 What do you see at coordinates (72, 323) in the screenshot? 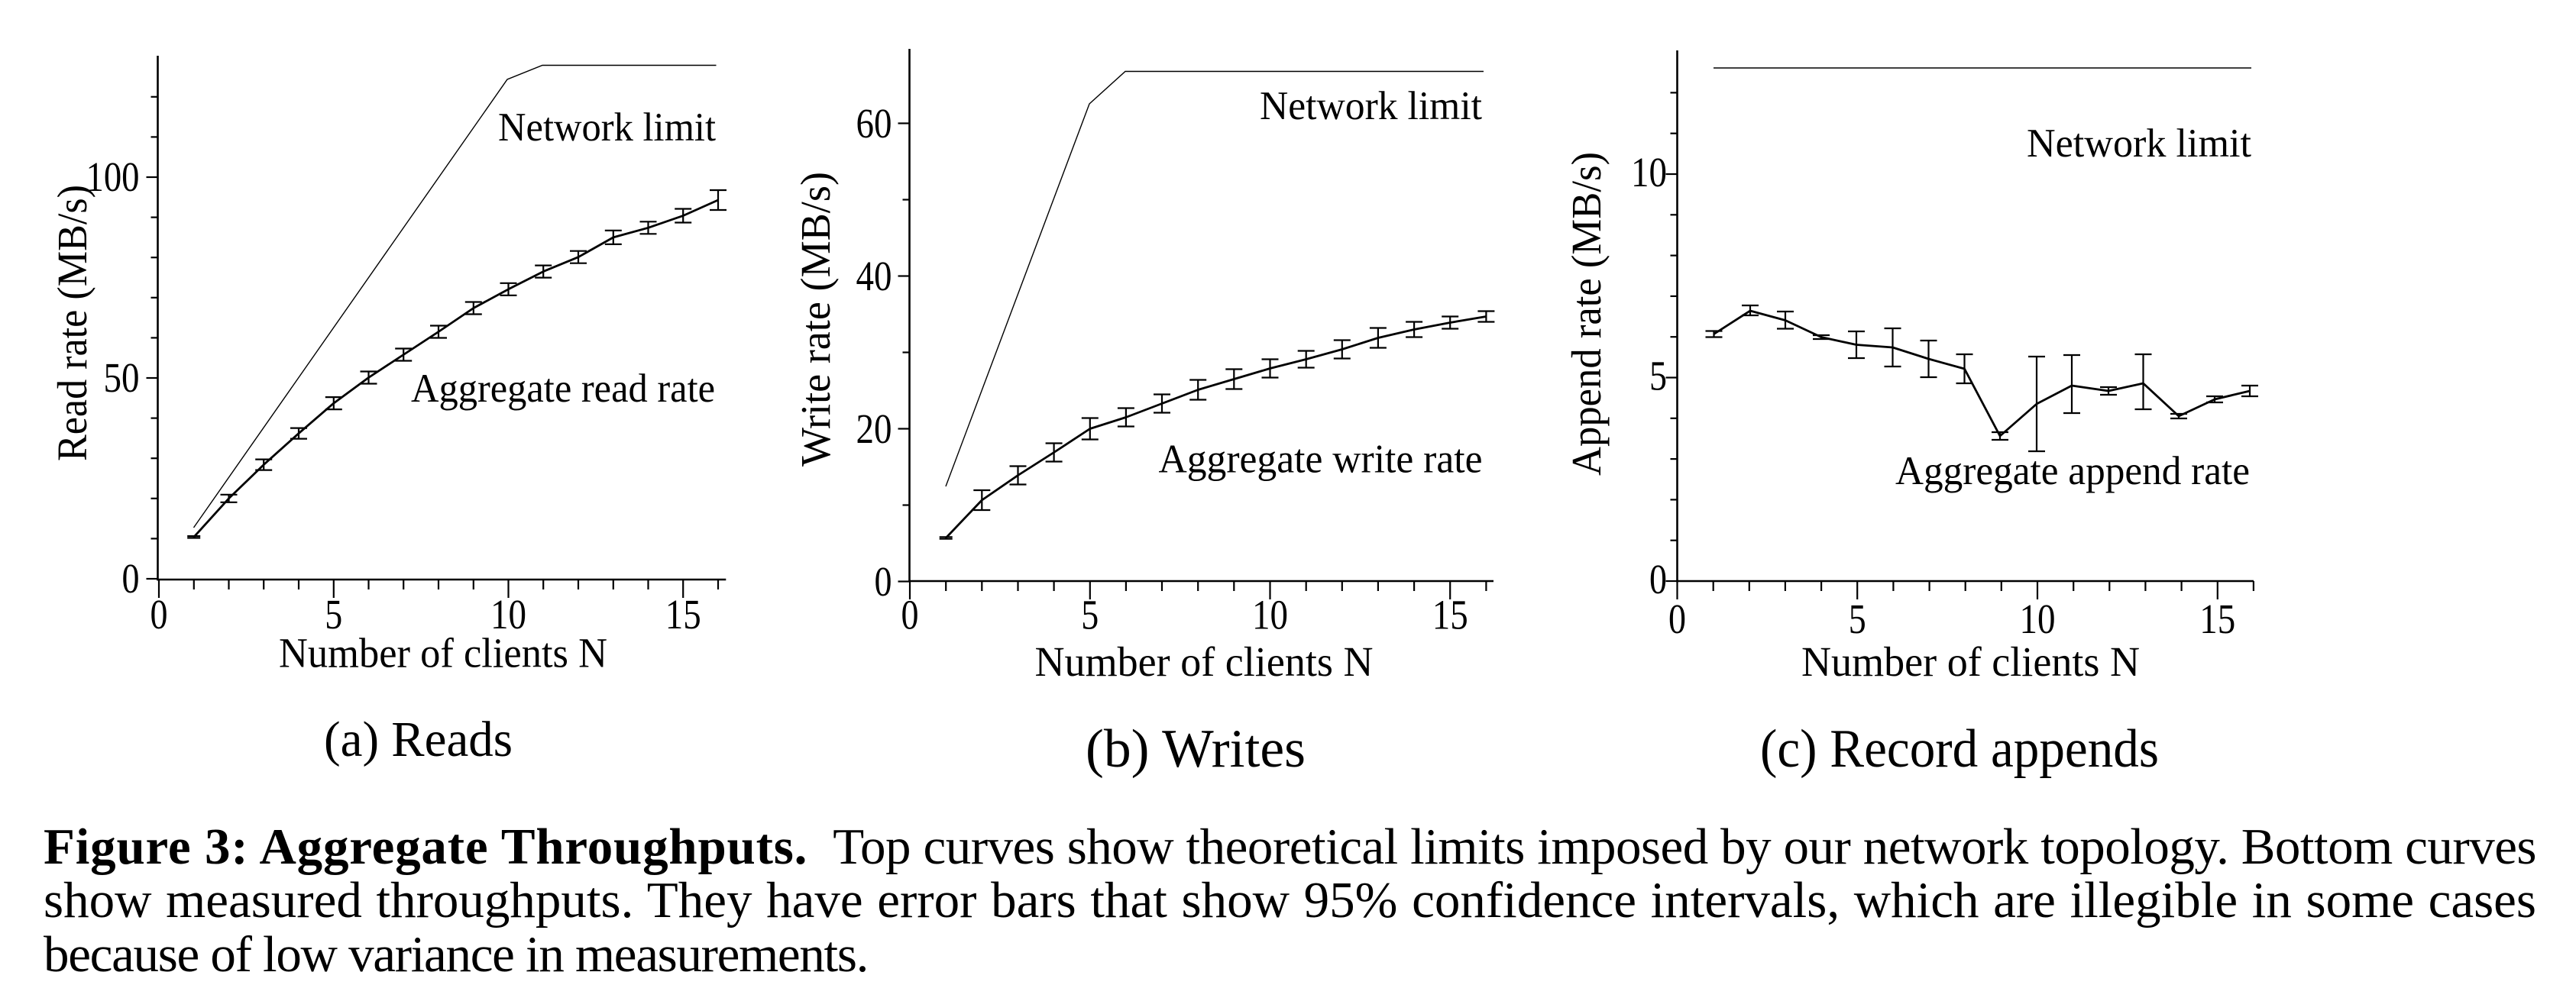
I see `svg-text: Read rate (MB/s)` at bounding box center [72, 323].